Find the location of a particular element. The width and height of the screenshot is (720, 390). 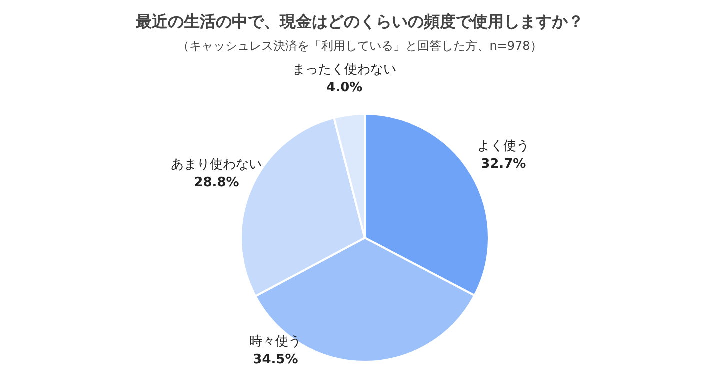

slice-label: よく使う is located at coordinates (504, 146).